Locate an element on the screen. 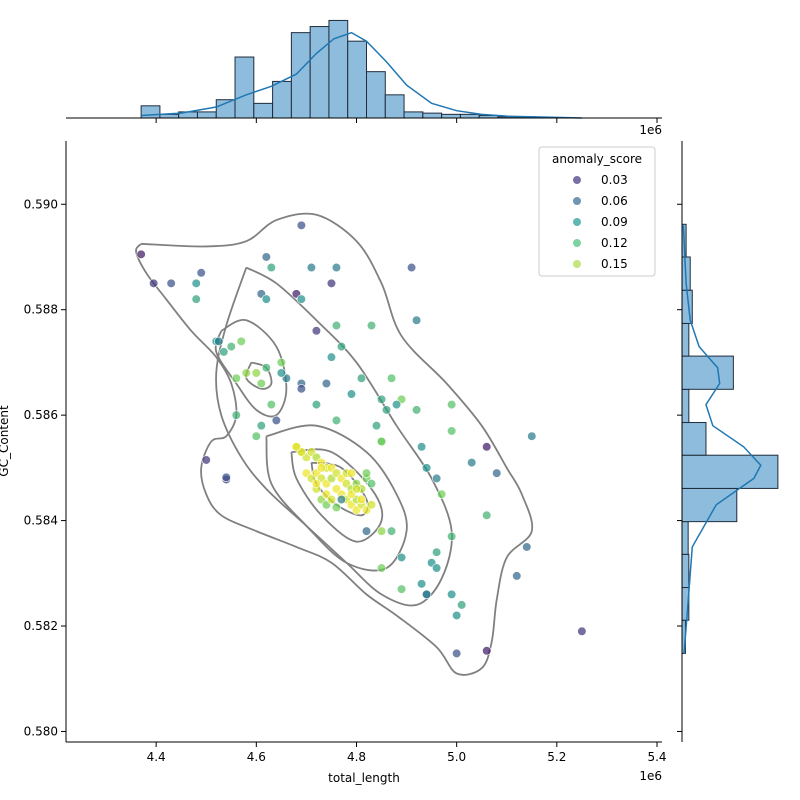  legend-frame is located at coordinates (597, 211).